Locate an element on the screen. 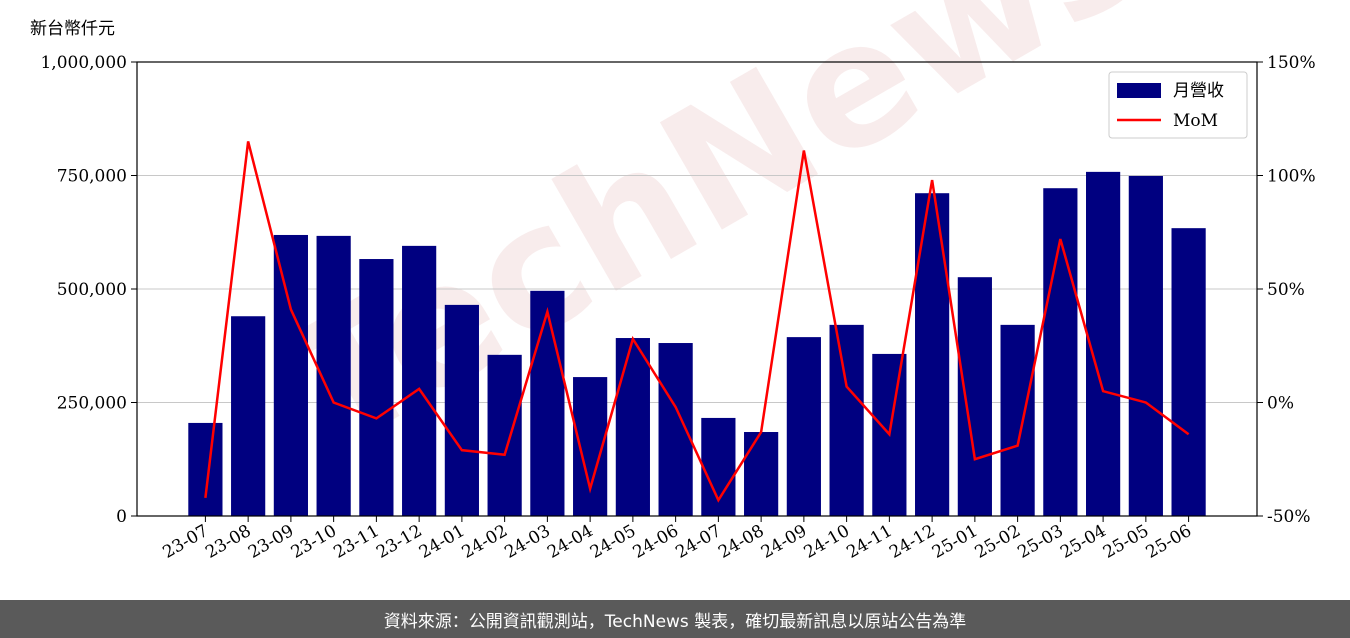  x-tick-label: 23-12 is located at coordinates (399, 542).